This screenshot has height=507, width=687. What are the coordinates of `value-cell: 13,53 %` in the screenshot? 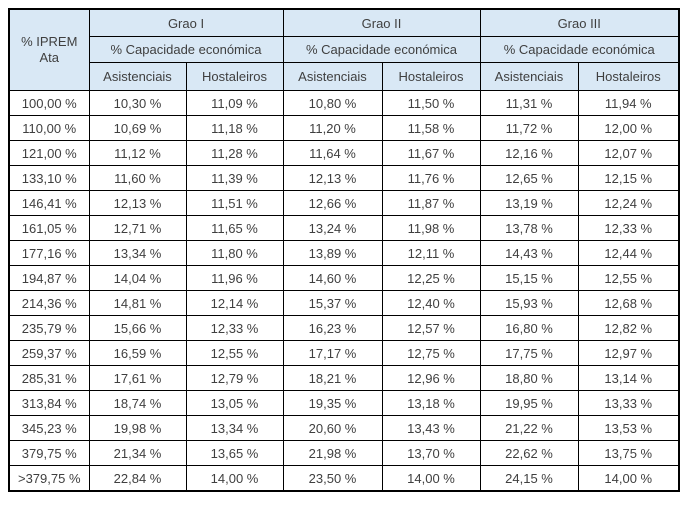 It's located at (628, 428).